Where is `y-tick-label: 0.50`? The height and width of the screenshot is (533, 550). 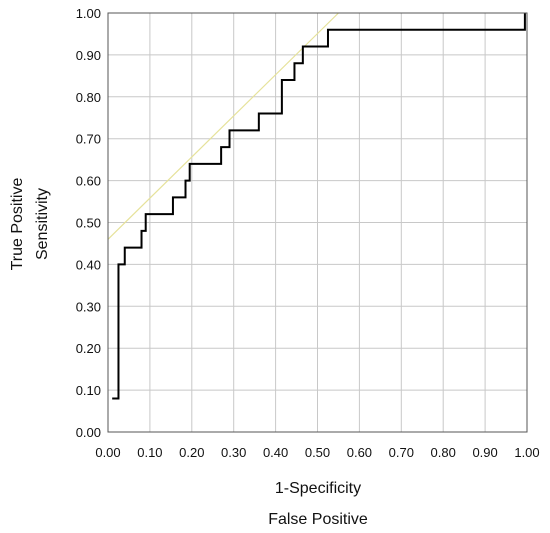 y-tick-label: 0.50 is located at coordinates (88, 223).